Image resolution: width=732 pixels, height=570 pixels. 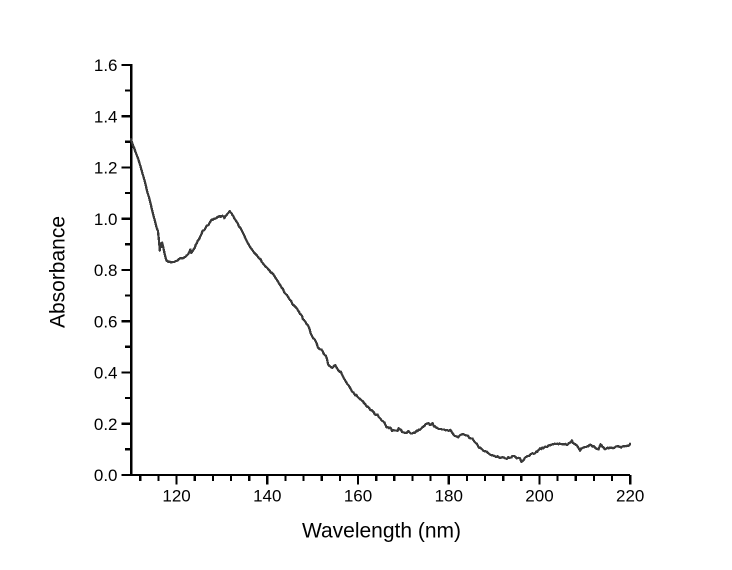 What do you see at coordinates (106, 116) in the screenshot?
I see `svg-text: 1.4` at bounding box center [106, 116].